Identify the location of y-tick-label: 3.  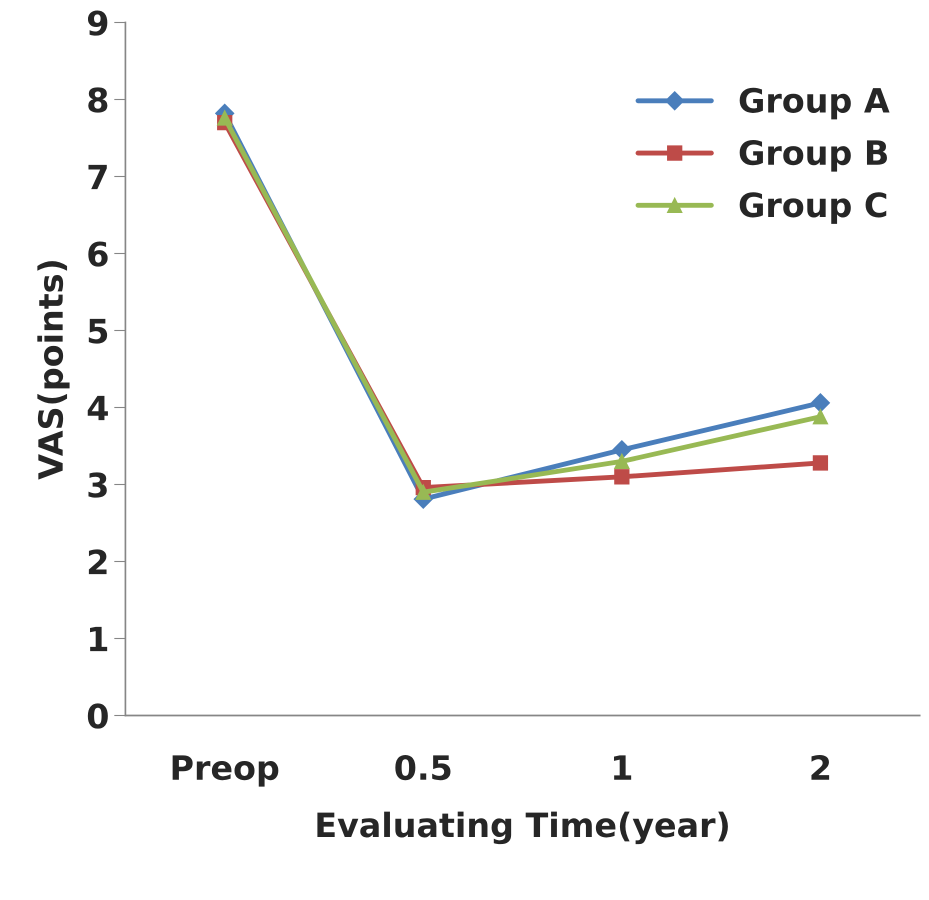
(97, 485).